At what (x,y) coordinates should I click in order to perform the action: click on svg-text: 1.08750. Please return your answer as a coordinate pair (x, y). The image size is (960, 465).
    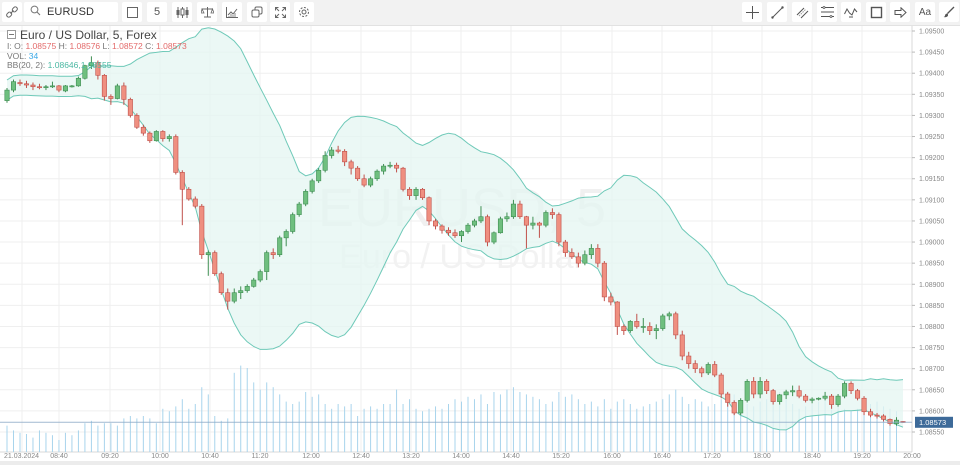
    Looking at the image, I should click on (931, 348).